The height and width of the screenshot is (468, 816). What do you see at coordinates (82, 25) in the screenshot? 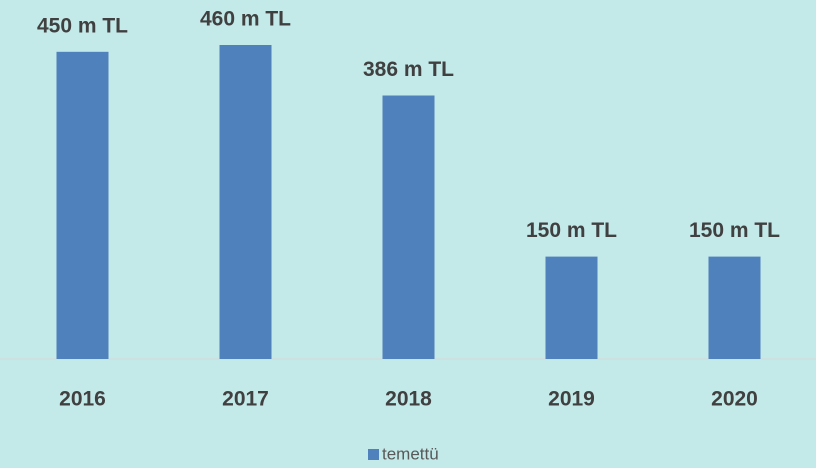
I see `data-label: 450 m TL` at bounding box center [82, 25].